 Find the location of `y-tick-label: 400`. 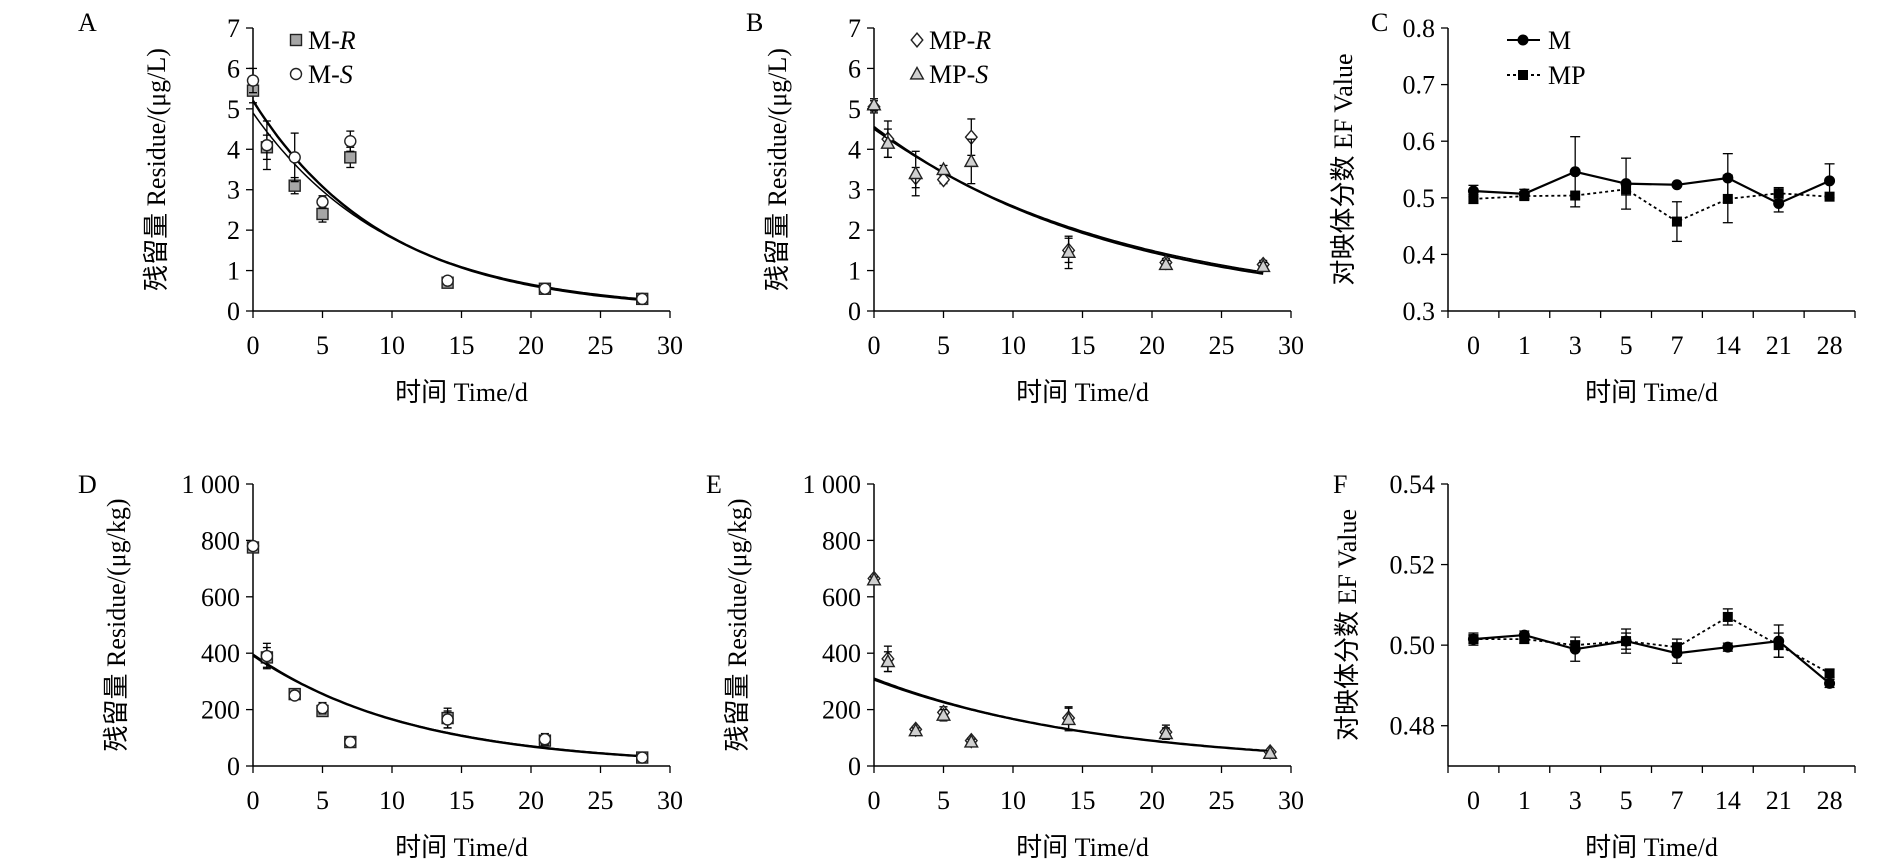

y-tick-label: 400 is located at coordinates (841, 653).